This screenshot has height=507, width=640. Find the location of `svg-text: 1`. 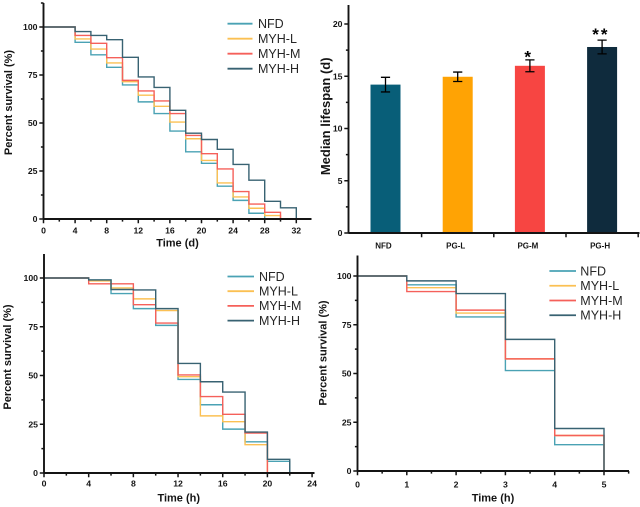

svg-text: 1 is located at coordinates (406, 485).